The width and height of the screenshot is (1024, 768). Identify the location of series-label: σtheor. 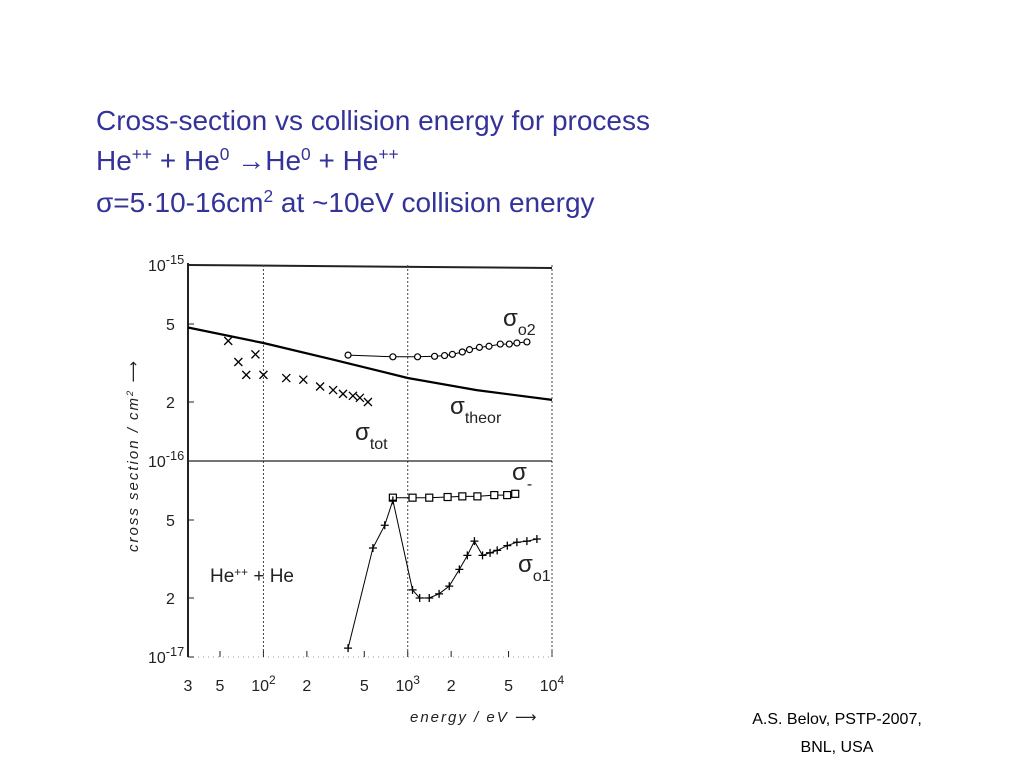
(476, 410).